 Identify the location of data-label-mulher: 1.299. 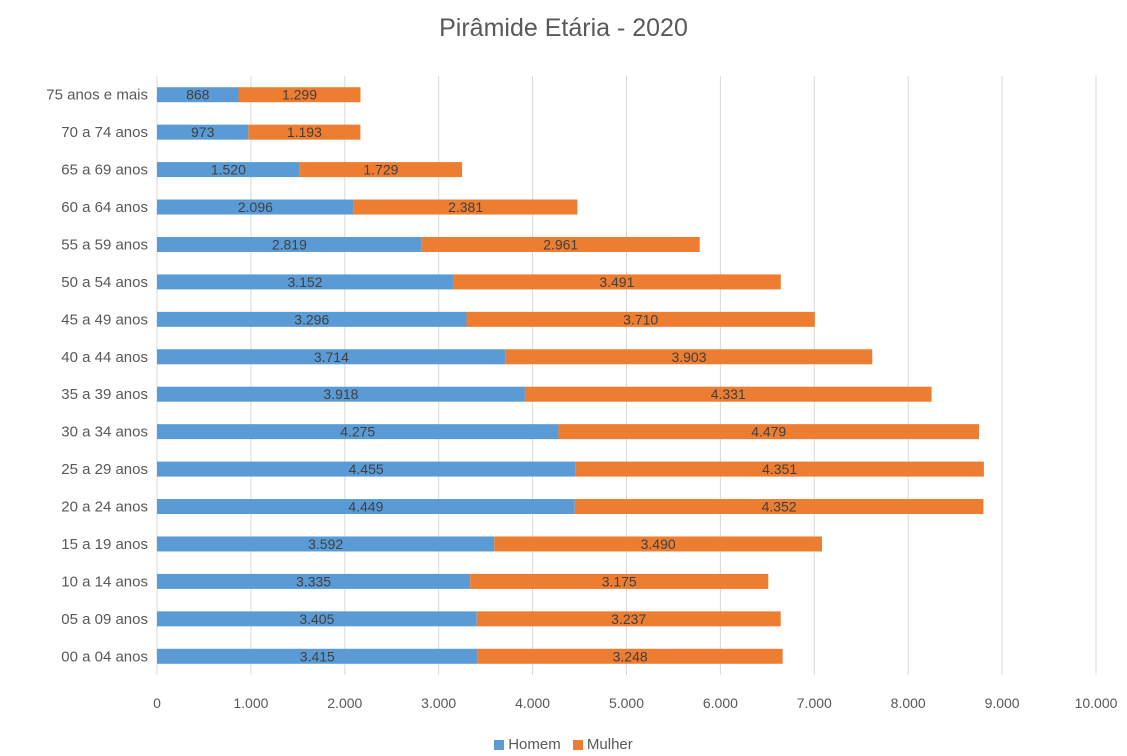
(299, 95).